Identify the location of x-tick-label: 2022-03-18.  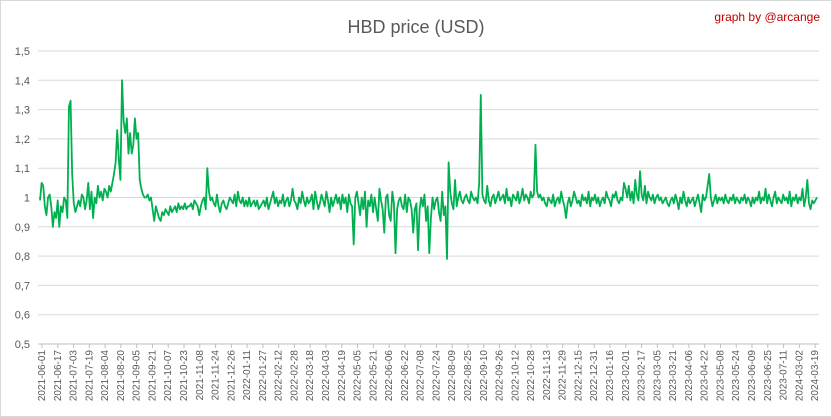
(310, 376).